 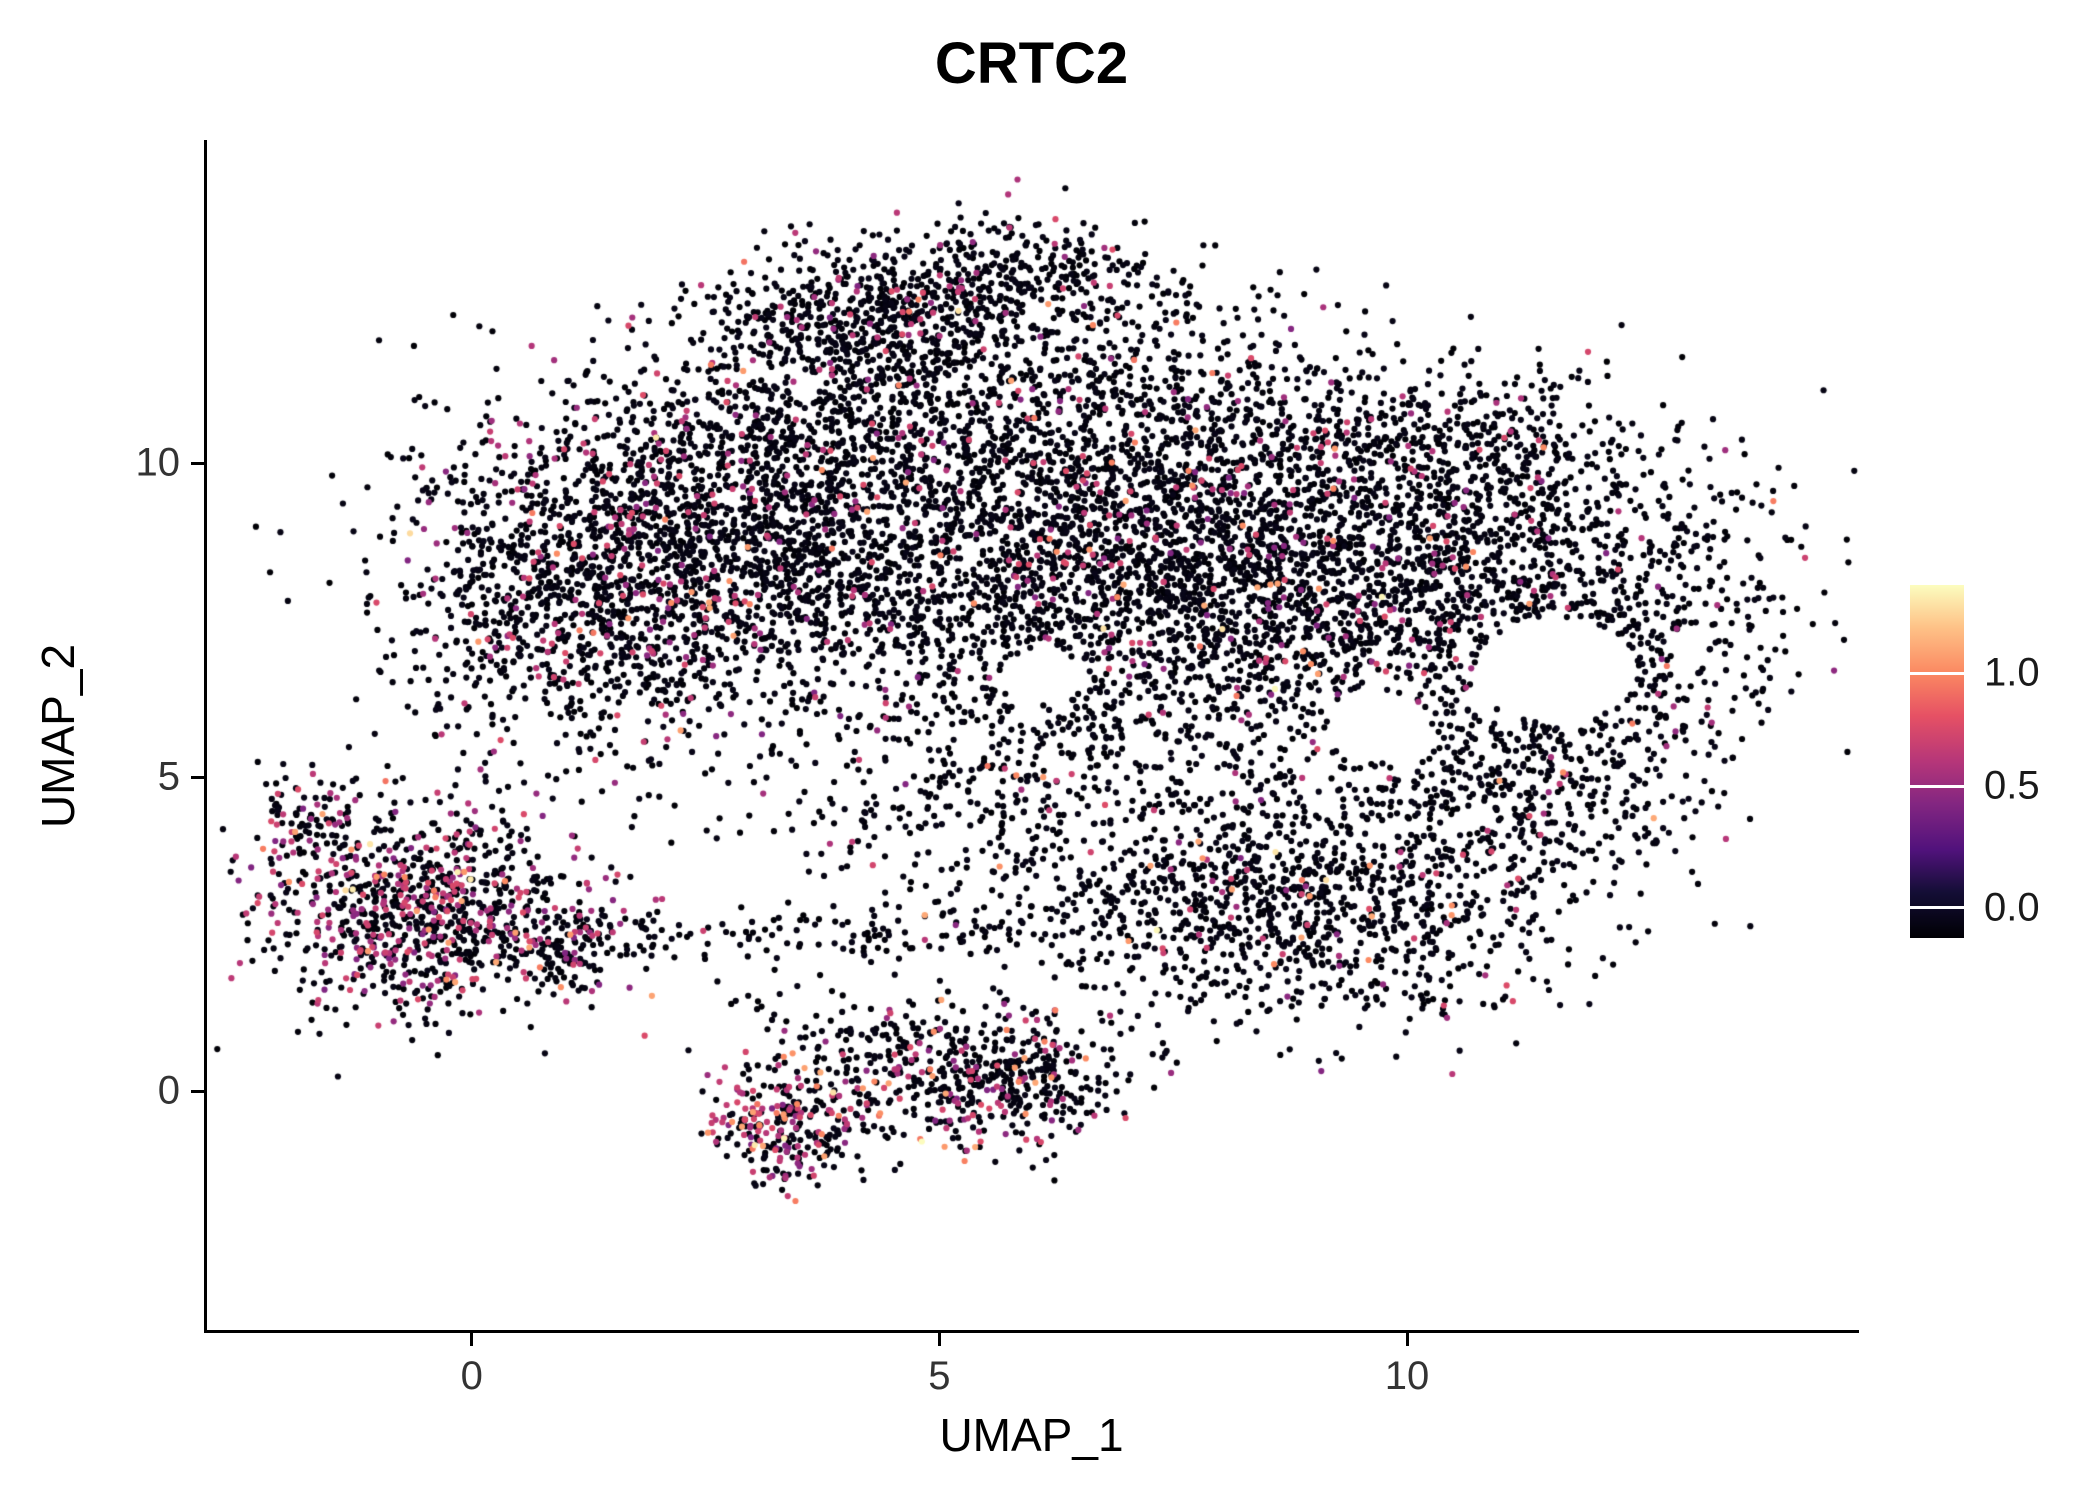 I want to click on x-tick-label: 0, so click(x=471, y=1376).